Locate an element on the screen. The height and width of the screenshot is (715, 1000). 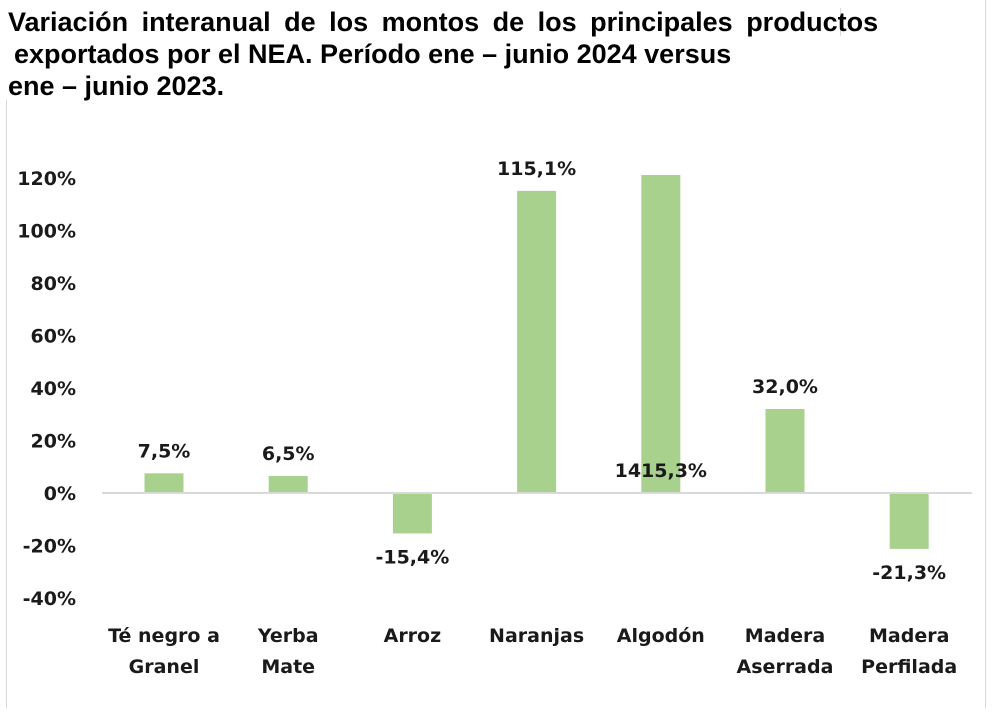
data-label: 32,0% is located at coordinates (785, 387).